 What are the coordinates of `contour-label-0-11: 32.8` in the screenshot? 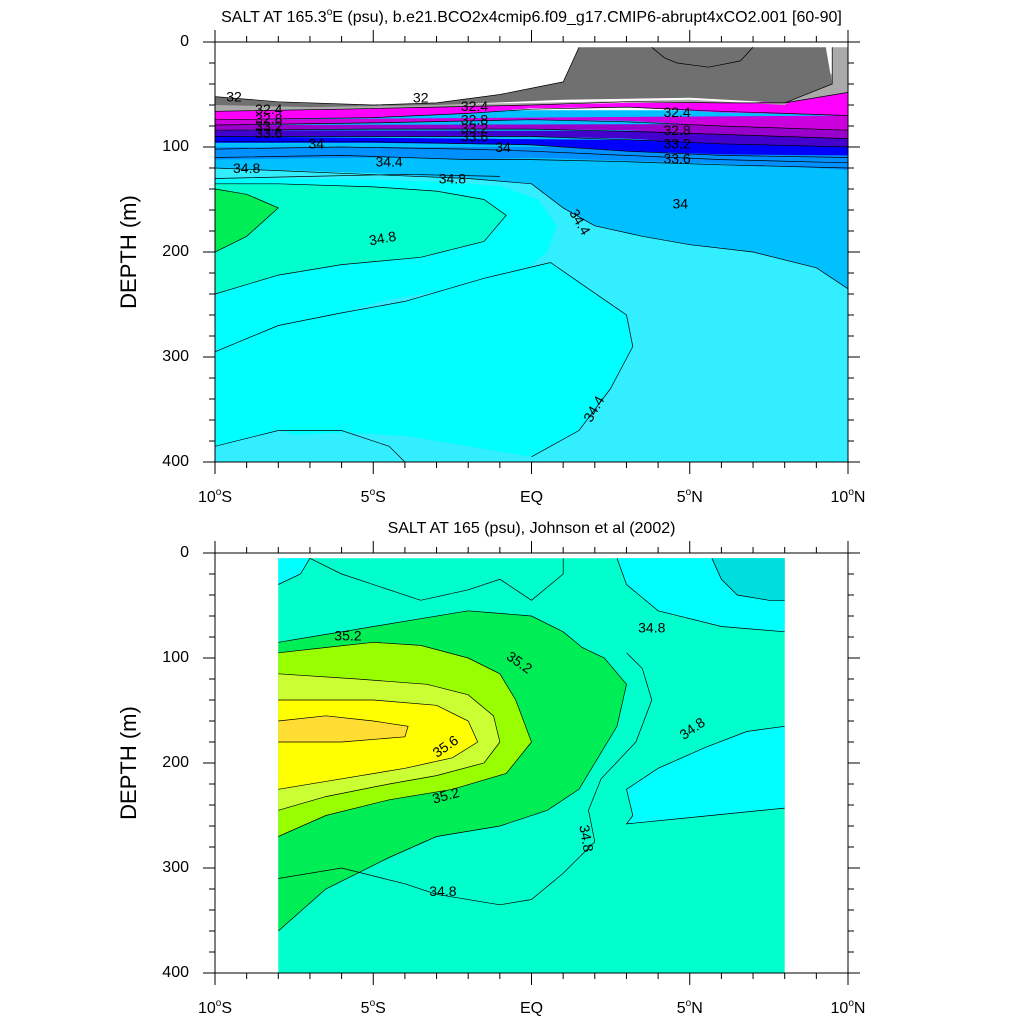 It's located at (676, 130).